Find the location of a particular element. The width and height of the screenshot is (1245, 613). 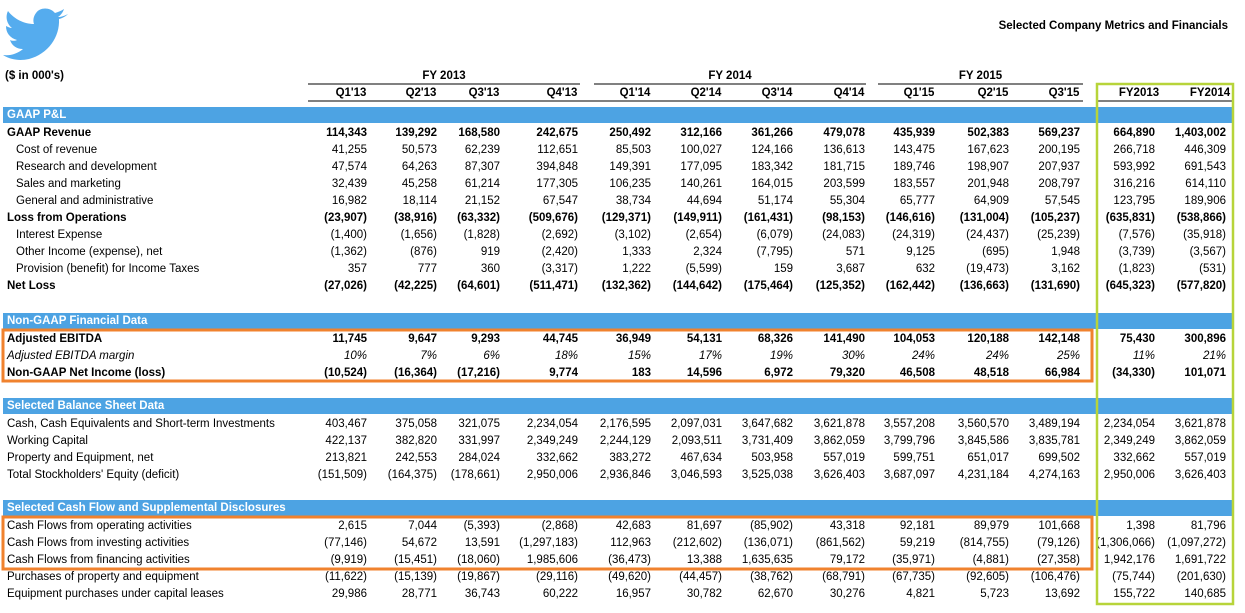

cell: 467,634 is located at coordinates (701, 458).